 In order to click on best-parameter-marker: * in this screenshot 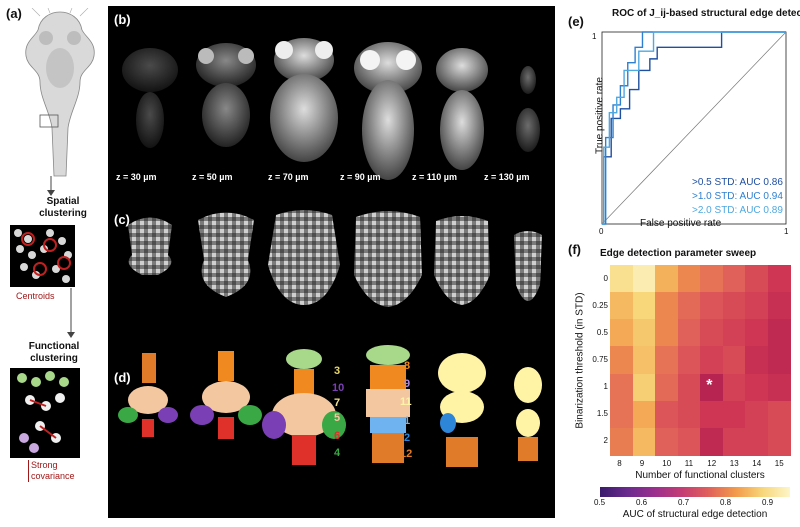, I will do `click(709, 386)`.